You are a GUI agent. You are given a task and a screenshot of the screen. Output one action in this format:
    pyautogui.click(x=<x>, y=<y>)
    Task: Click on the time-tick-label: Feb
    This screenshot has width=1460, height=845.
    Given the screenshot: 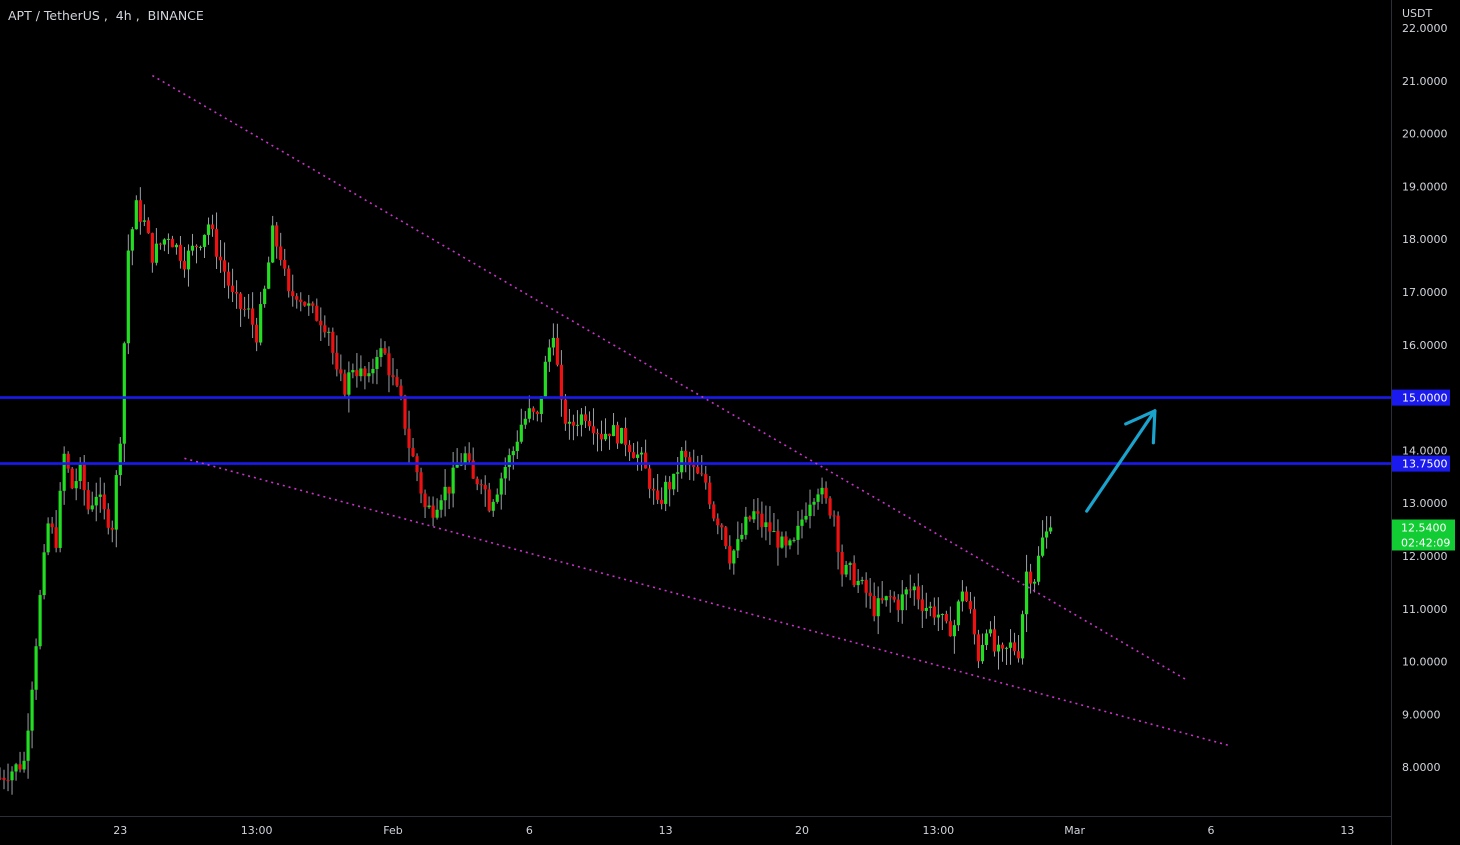 What is the action you would take?
    pyautogui.click(x=392, y=830)
    